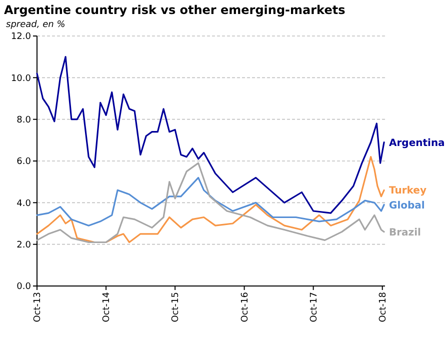 The height and width of the screenshot is (339, 447). What do you see at coordinates (405, 232) in the screenshot?
I see `series-label: Brazil` at bounding box center [405, 232].